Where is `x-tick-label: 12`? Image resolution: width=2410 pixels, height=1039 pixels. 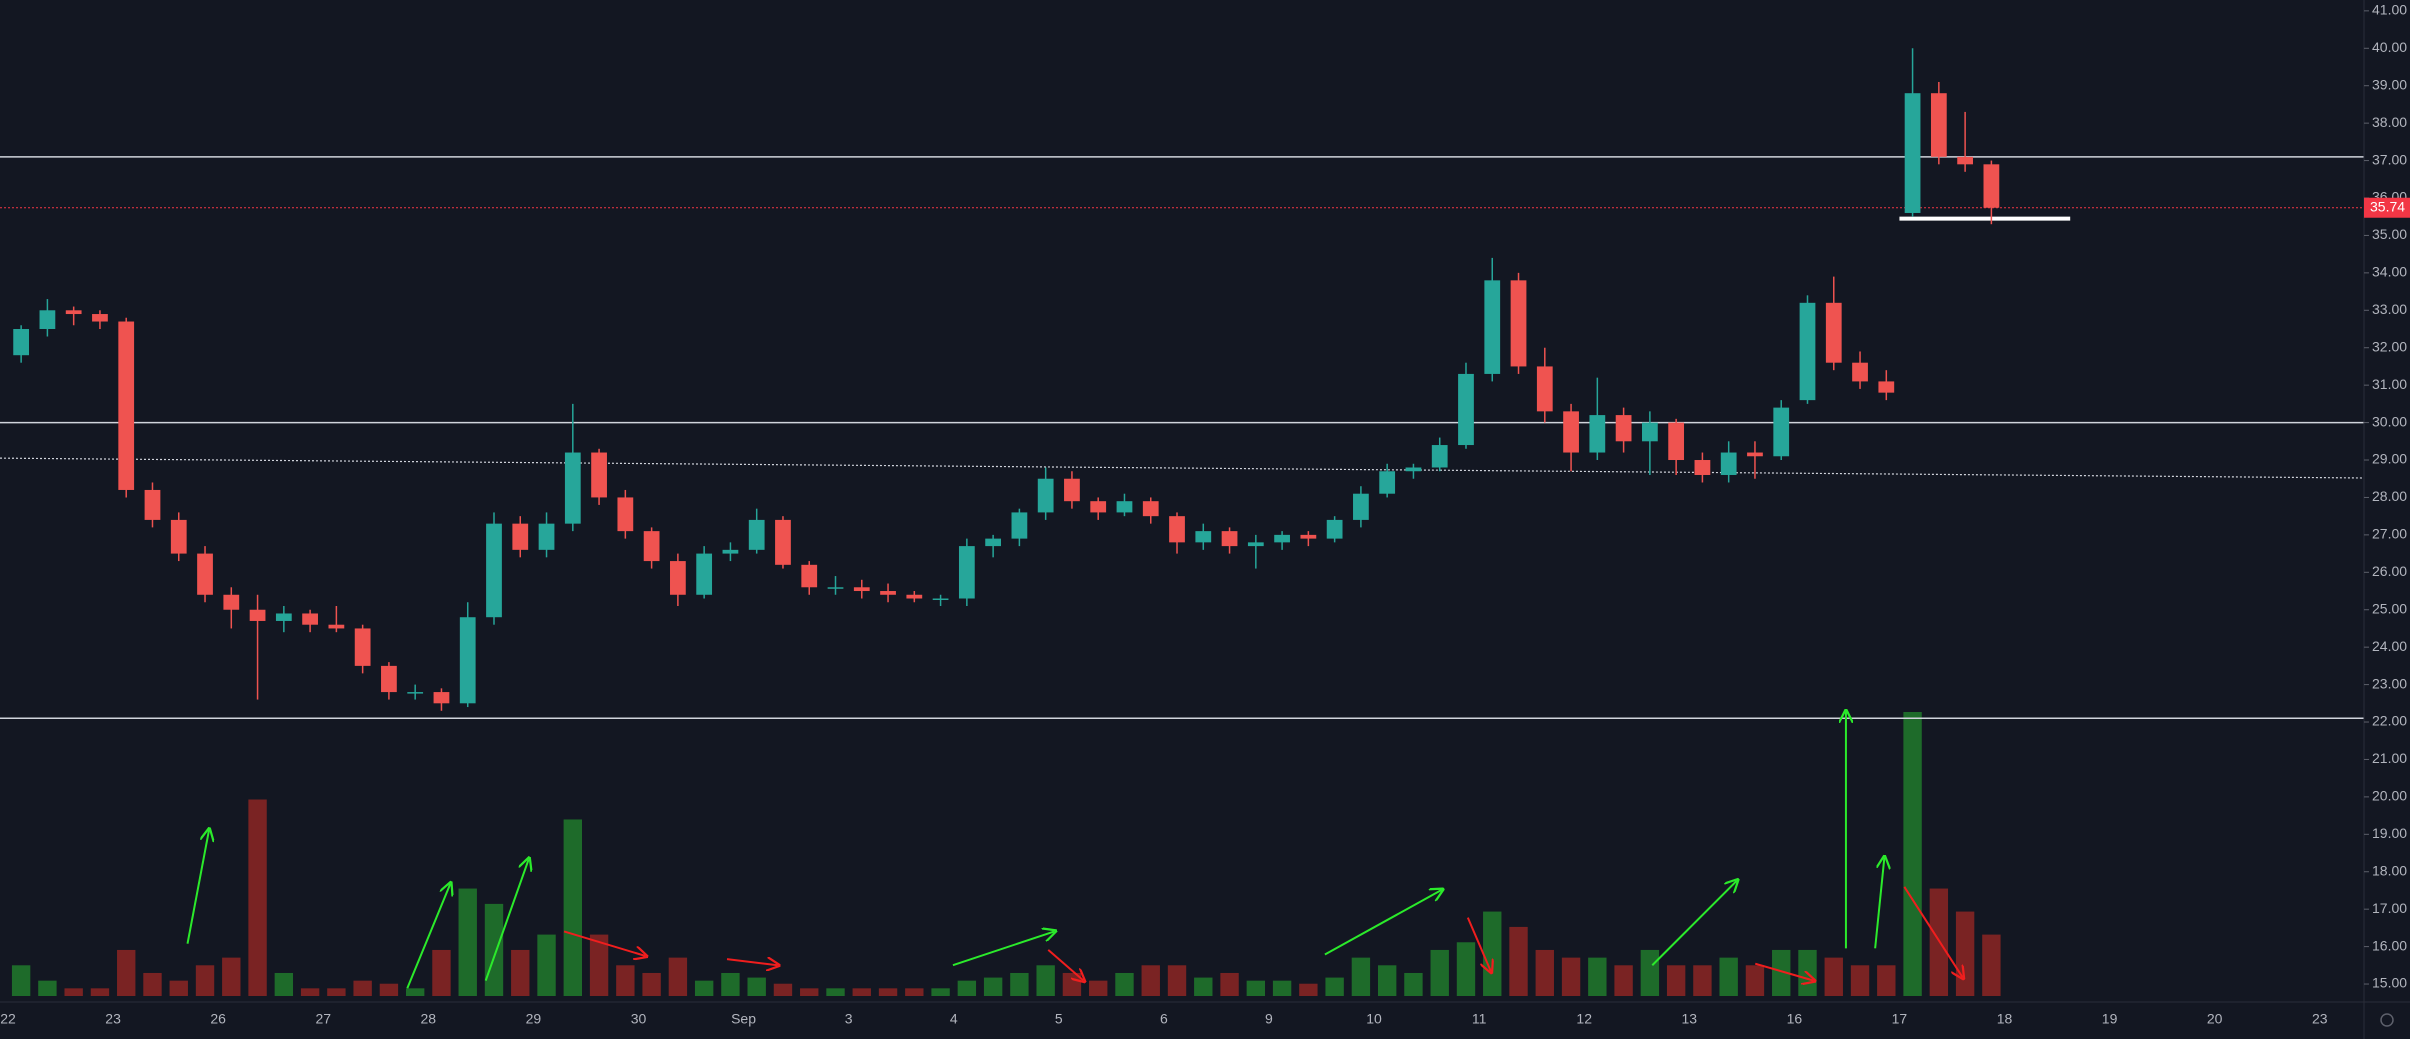
x-tick-label: 12 is located at coordinates (1584, 1019).